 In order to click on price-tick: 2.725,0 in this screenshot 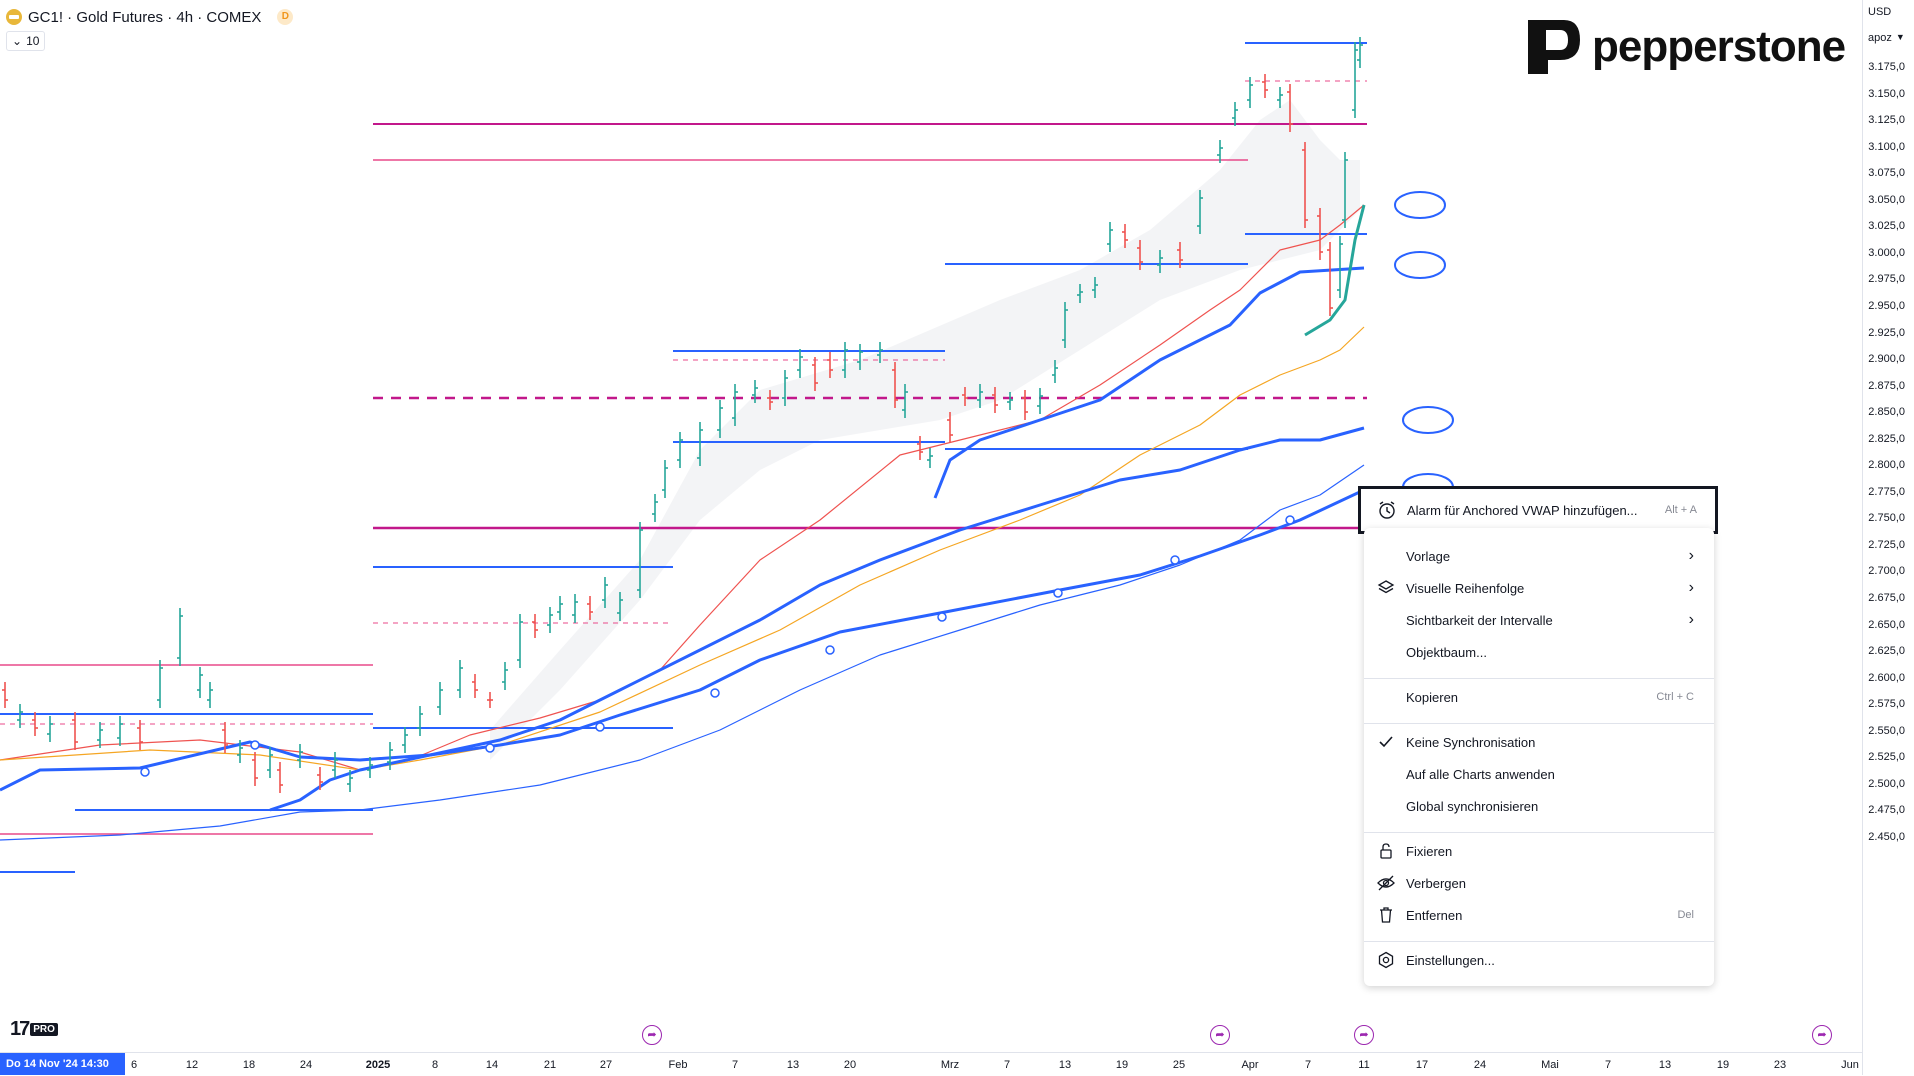, I will do `click(1886, 544)`.